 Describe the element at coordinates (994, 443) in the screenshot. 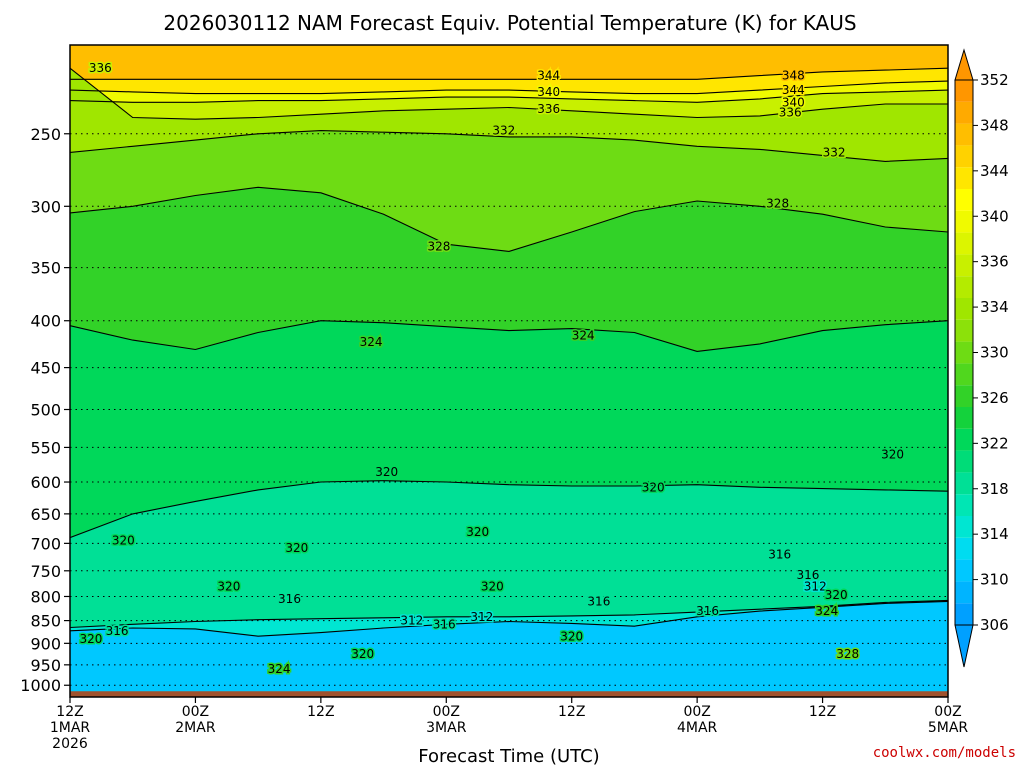

I see `colorbar-label-322: 322` at that location.